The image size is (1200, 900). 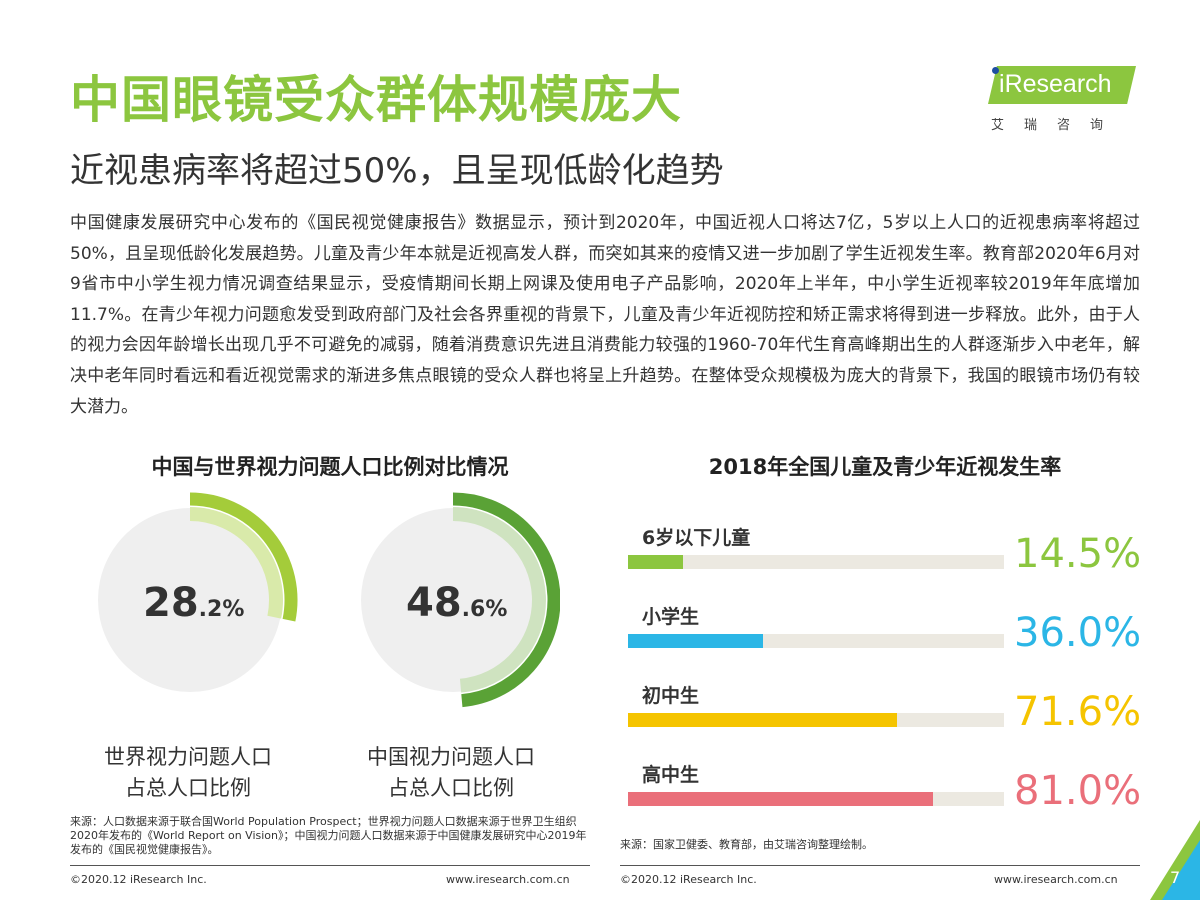 What do you see at coordinates (688, 879) in the screenshot?
I see `footer-copyright-right: ©2020.12 iResearch Inc.` at bounding box center [688, 879].